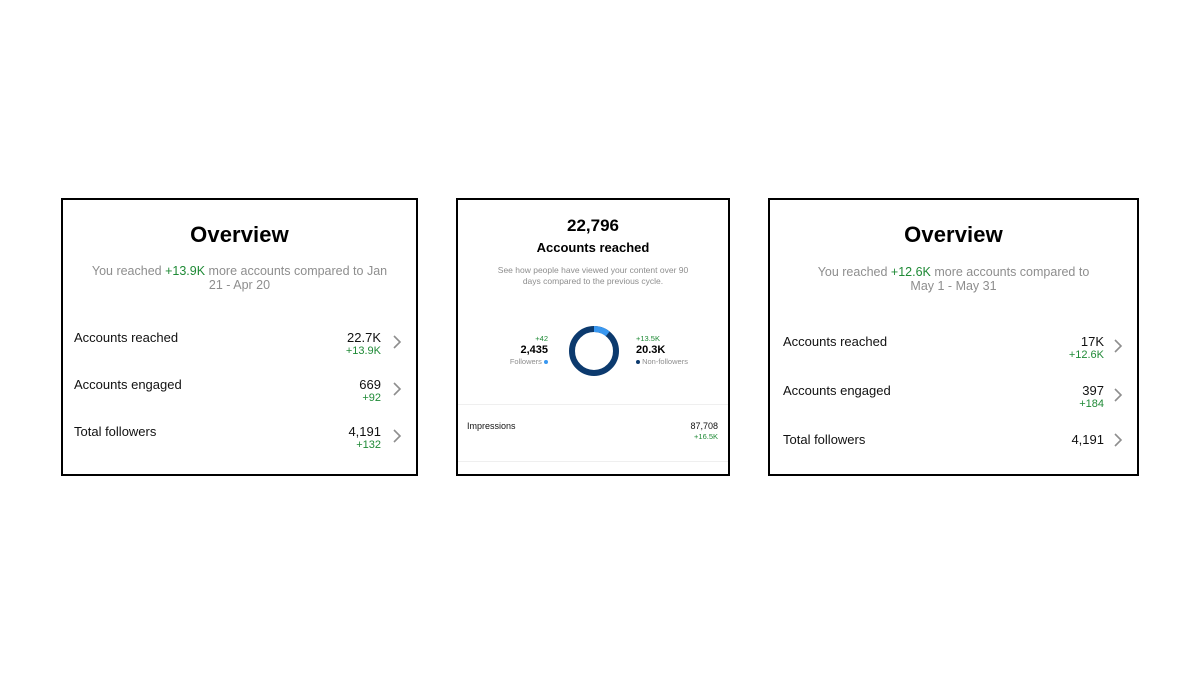 The height and width of the screenshot is (675, 1200). I want to click on row-delta: +12.6K, so click(1086, 355).